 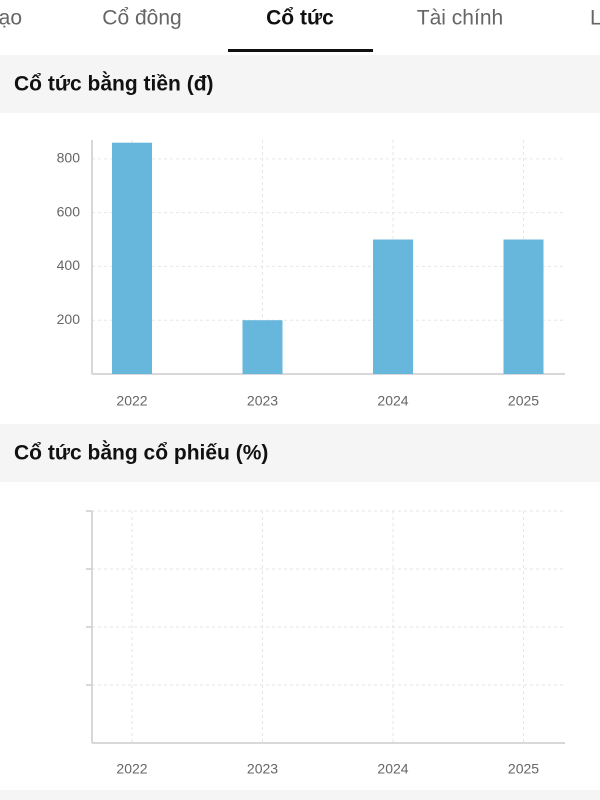 I want to click on y-tick-label: 400, so click(x=69, y=265).